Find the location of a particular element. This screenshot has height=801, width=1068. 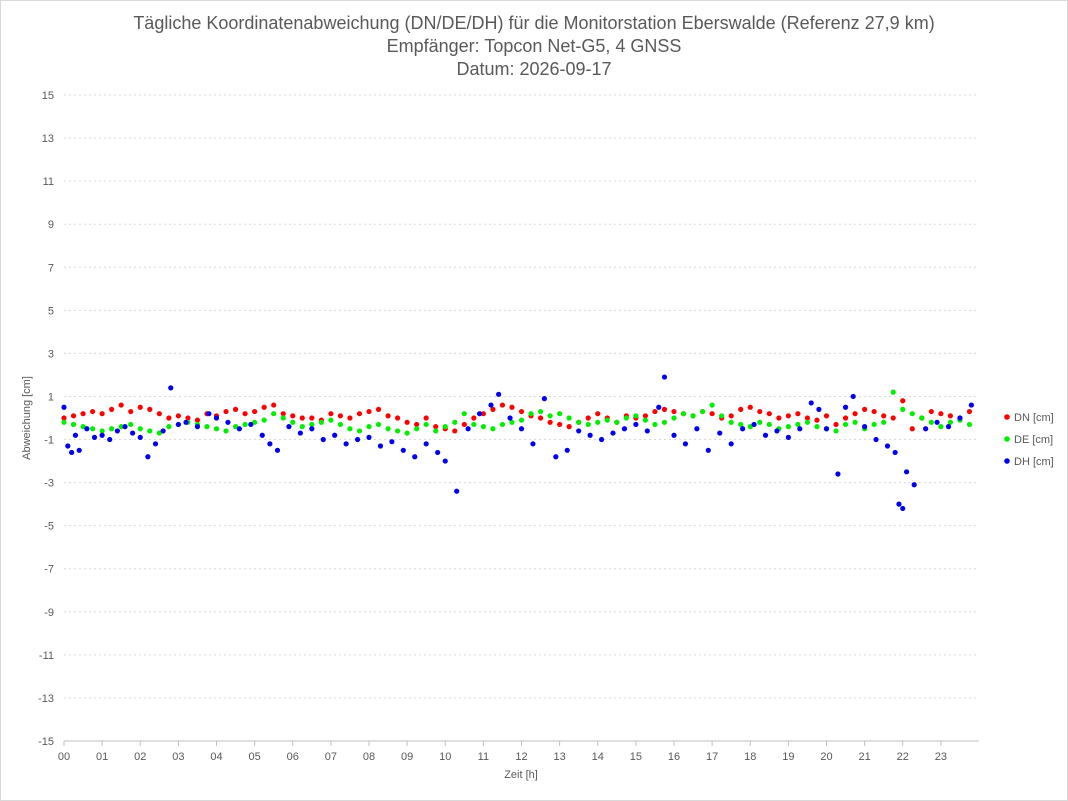

legend-marker is located at coordinates (1007, 439).